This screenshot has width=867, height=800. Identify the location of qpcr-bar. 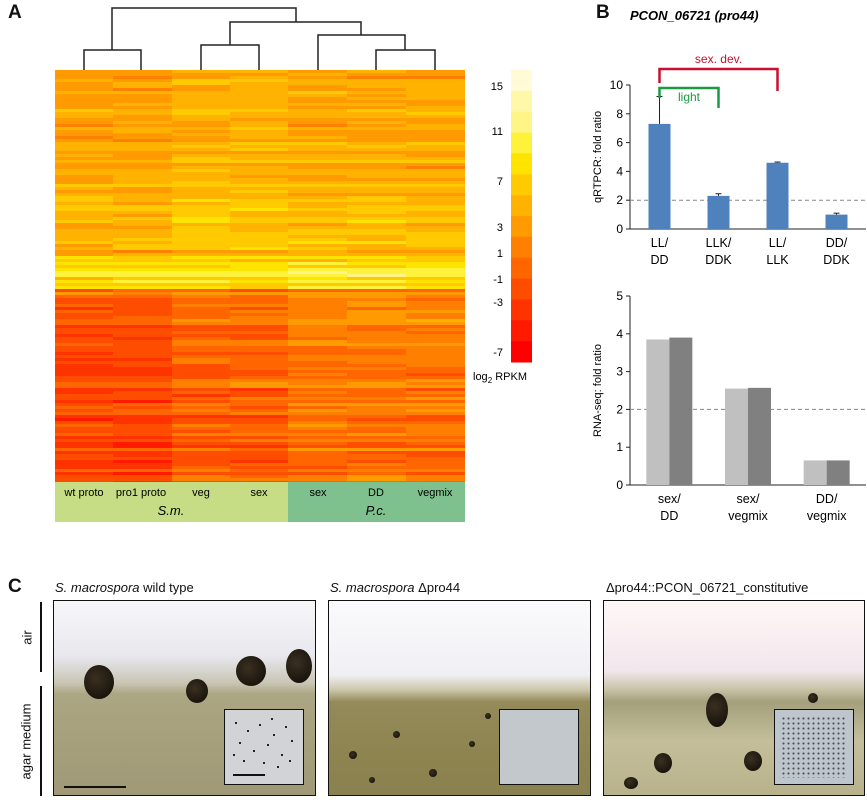
(777, 195).